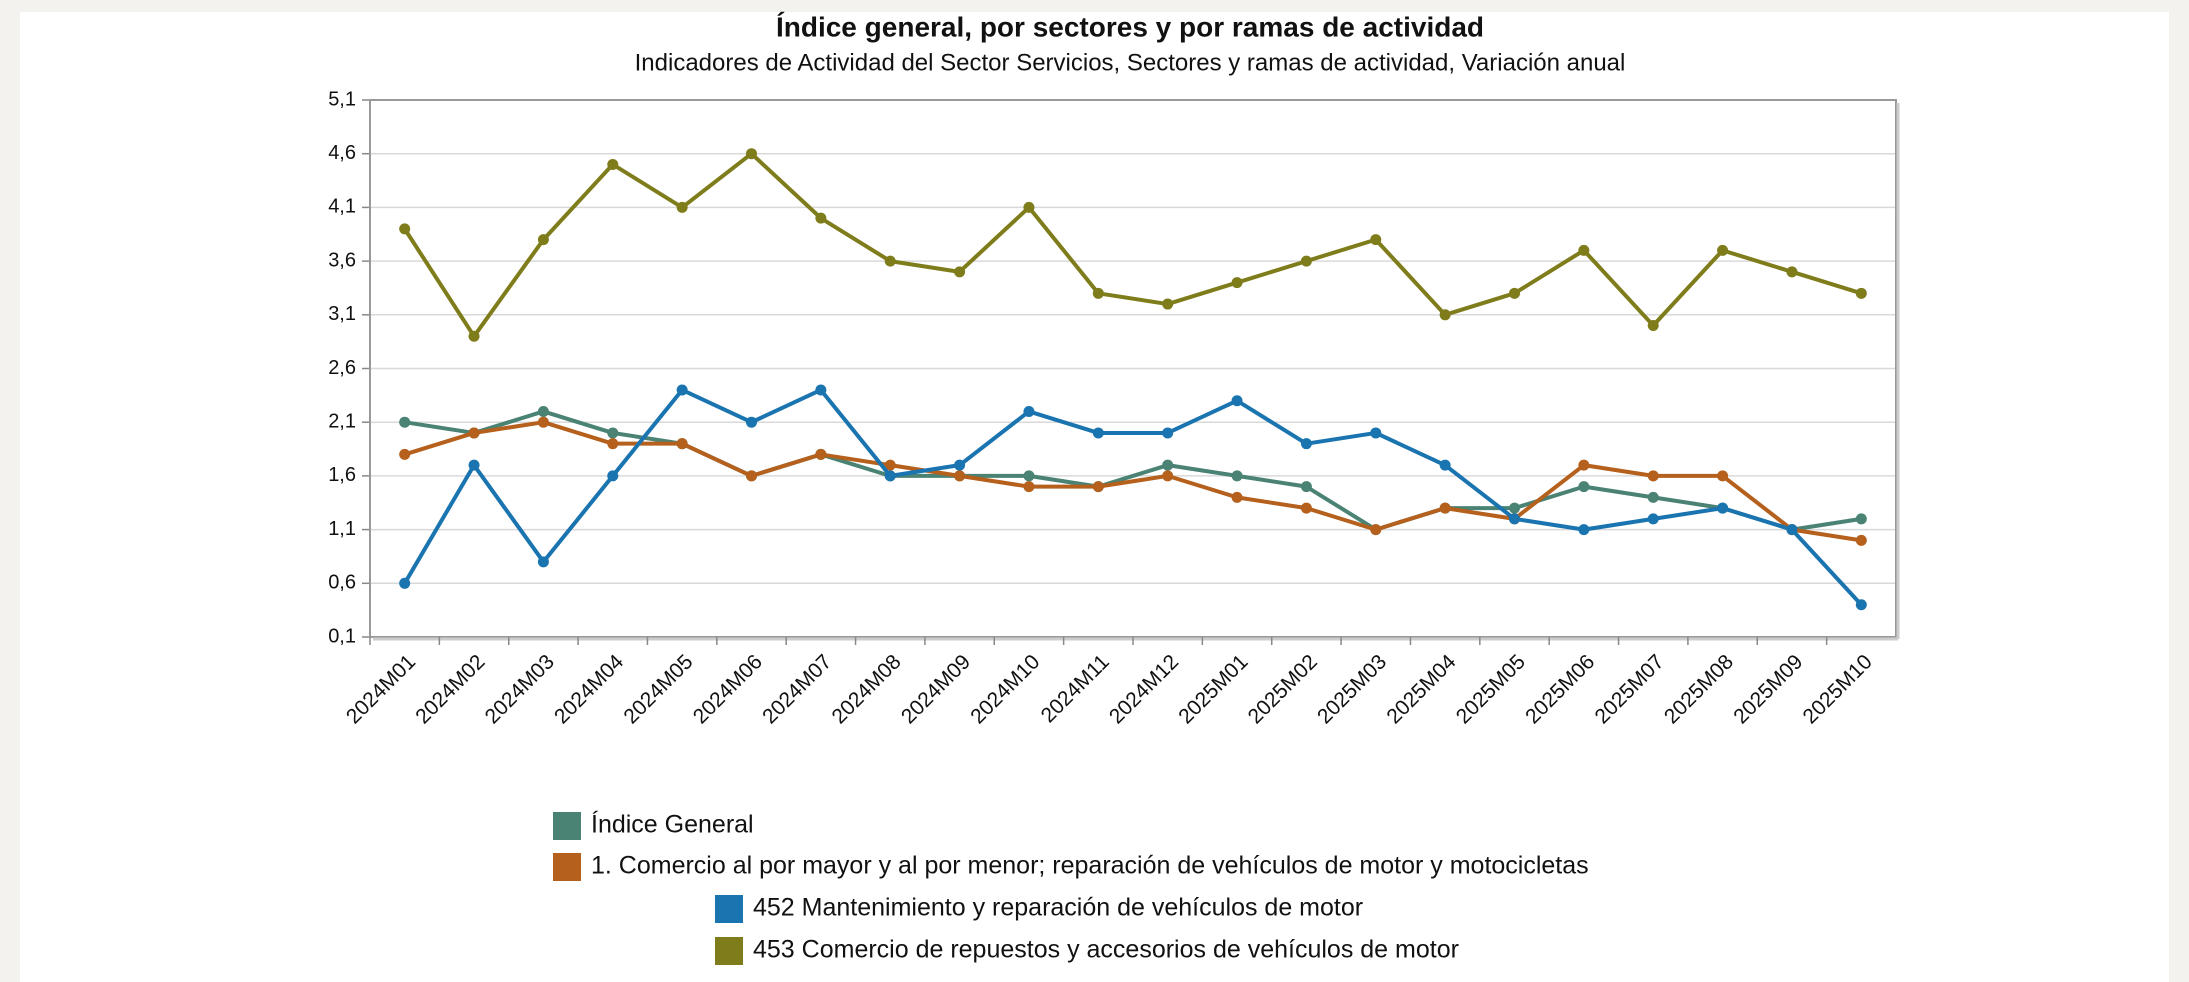 This screenshot has width=2189, height=982. I want to click on y-tick-label: 2,6, so click(342, 368).